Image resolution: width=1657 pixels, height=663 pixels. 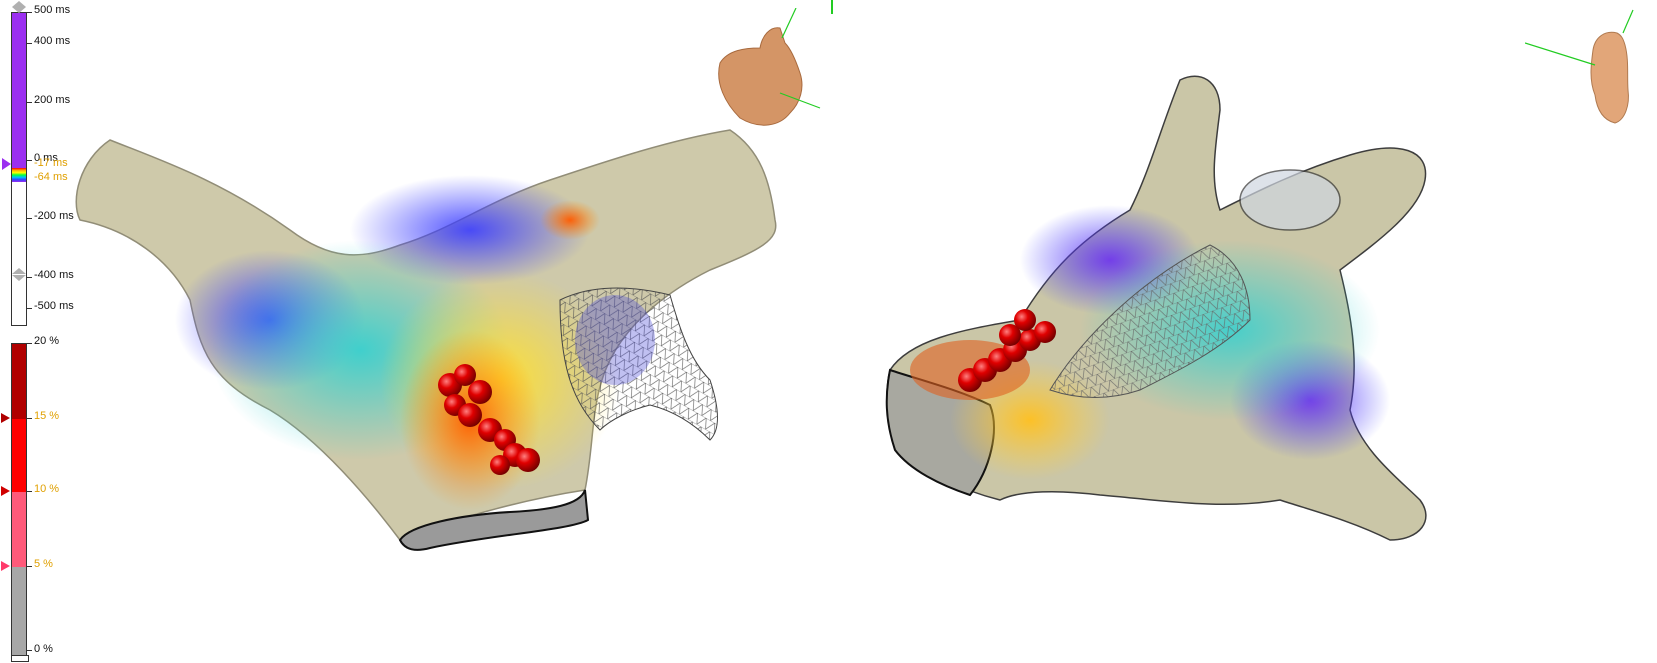 I want to click on bip-gray-band, so click(x=19, y=611).